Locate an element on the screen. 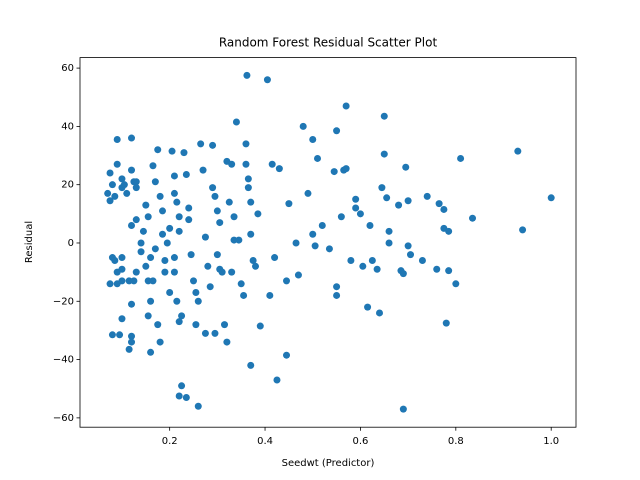 Image resolution: width=640 pixels, height=480 pixels. x-tick-label: 0.6 is located at coordinates (360, 441).